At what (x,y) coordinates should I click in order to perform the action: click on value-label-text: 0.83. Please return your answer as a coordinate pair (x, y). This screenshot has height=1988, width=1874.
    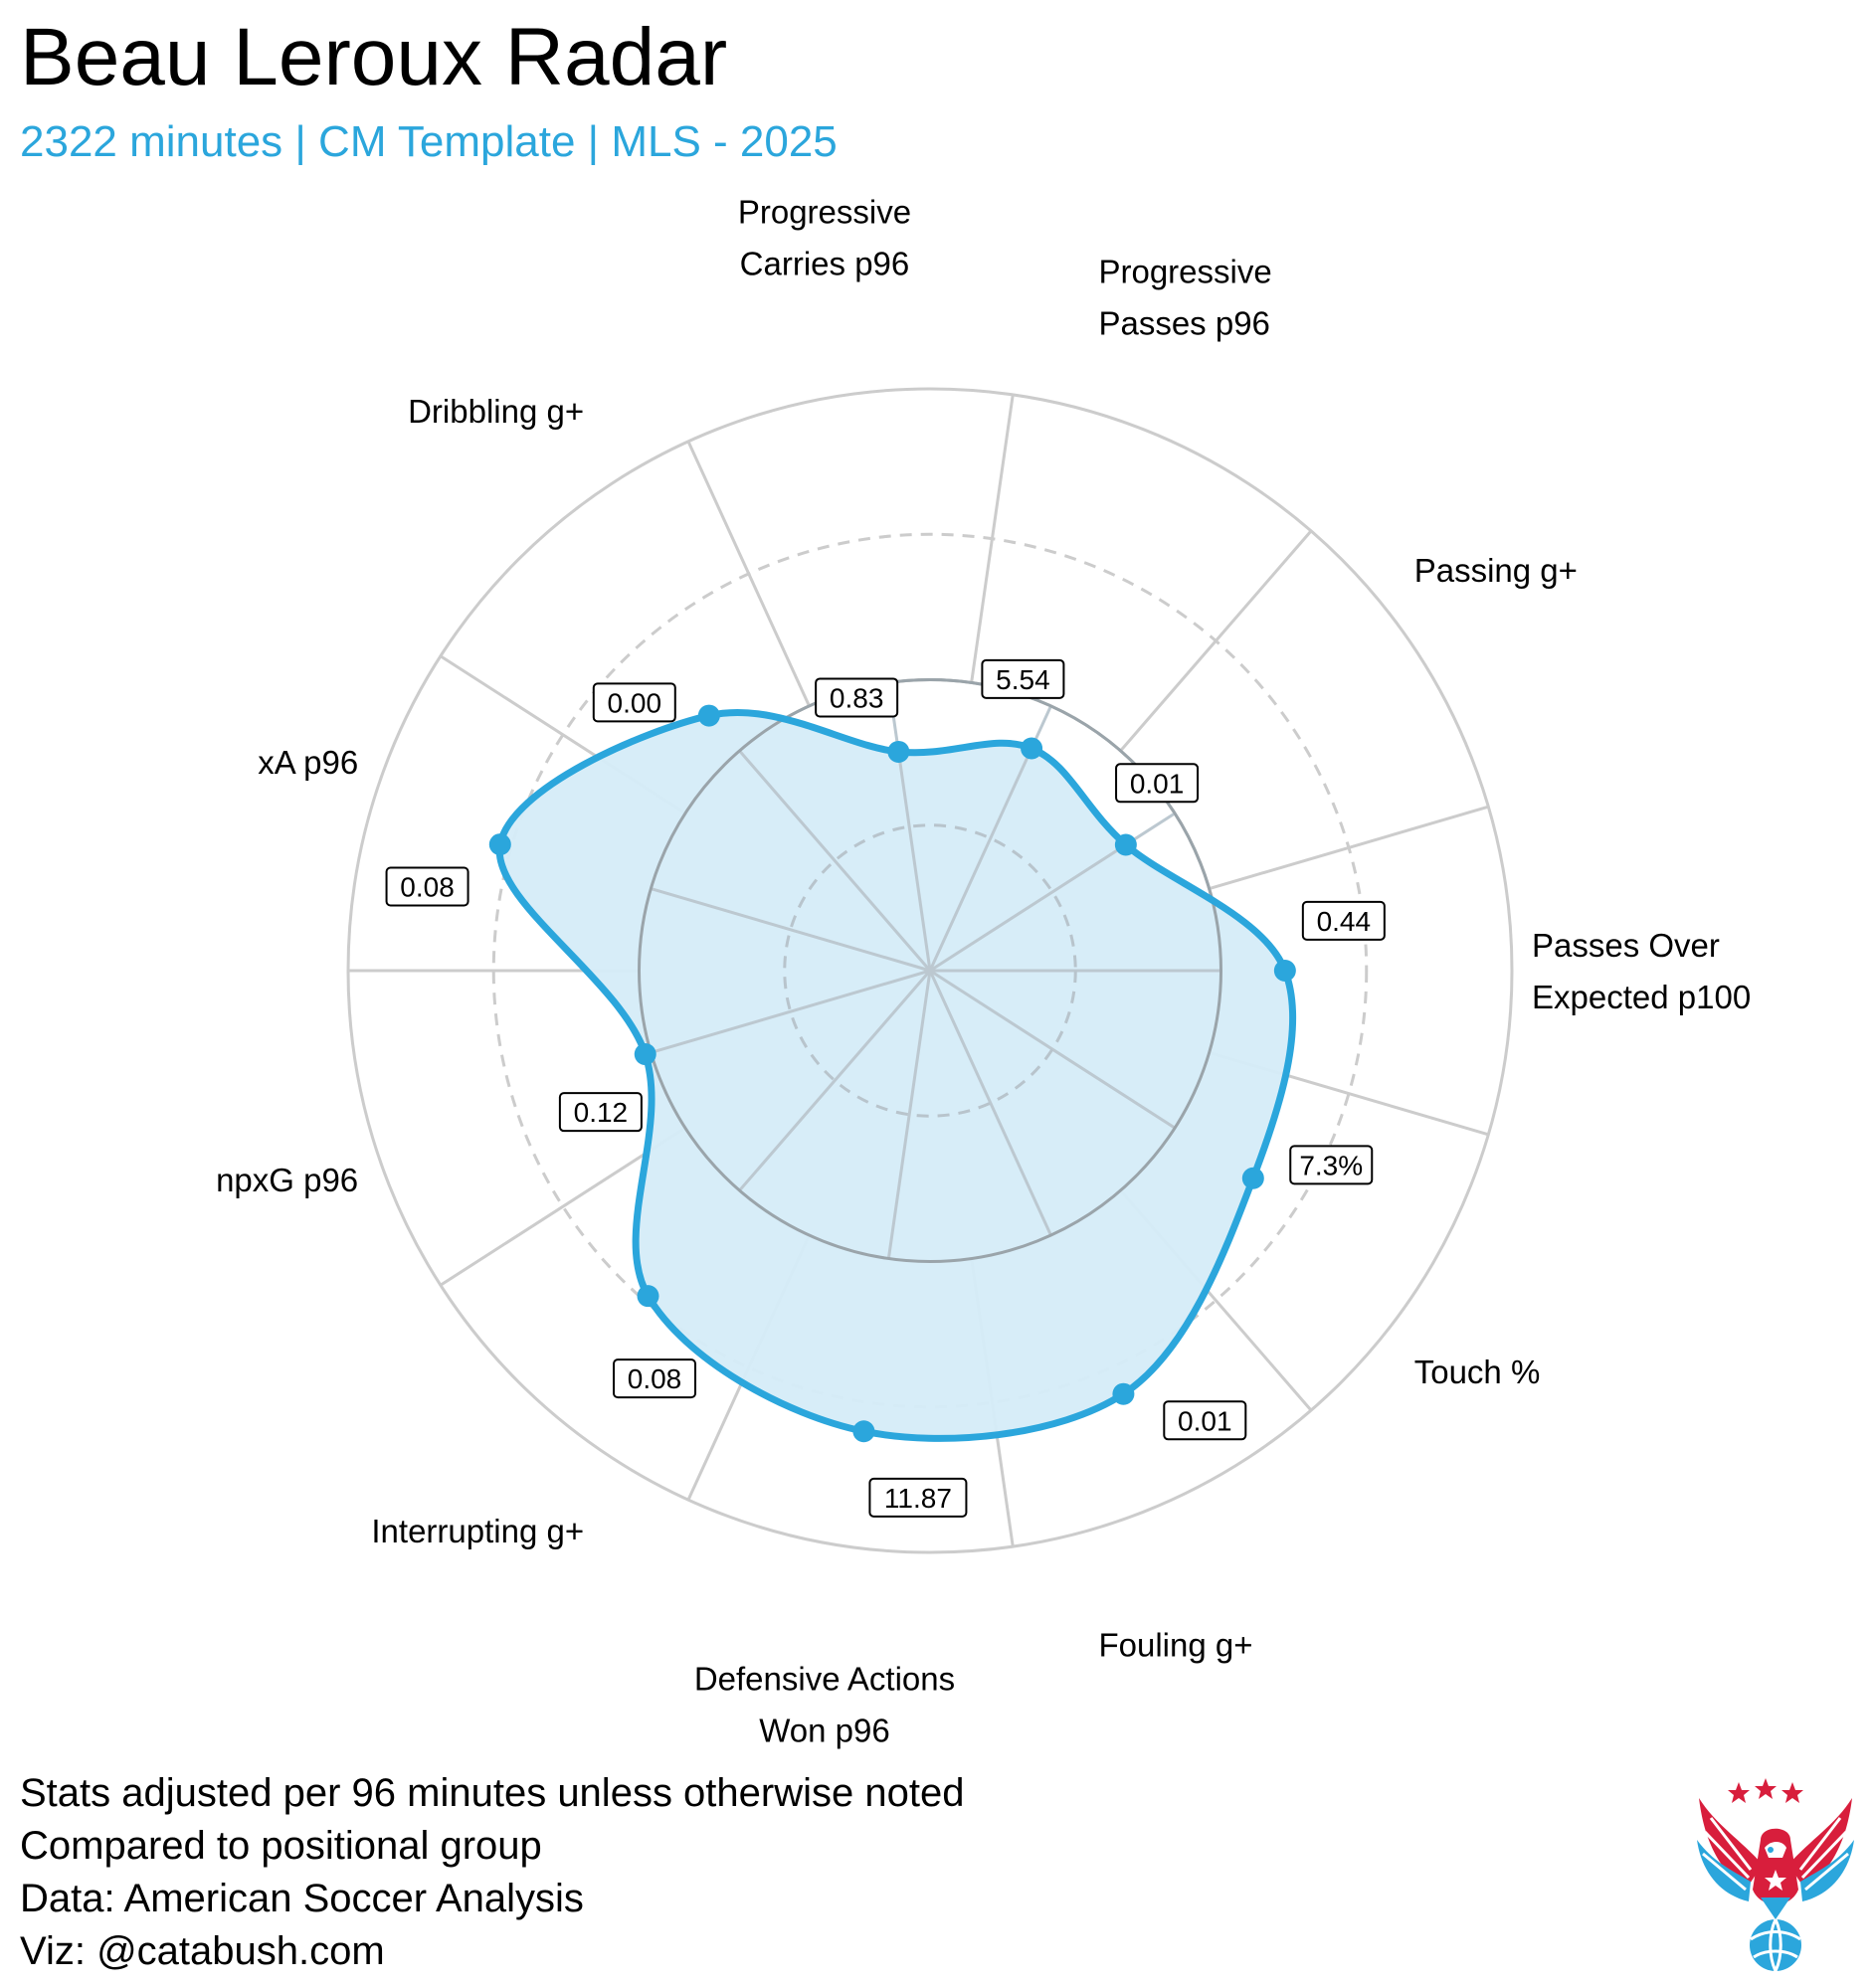
    Looking at the image, I should click on (857, 697).